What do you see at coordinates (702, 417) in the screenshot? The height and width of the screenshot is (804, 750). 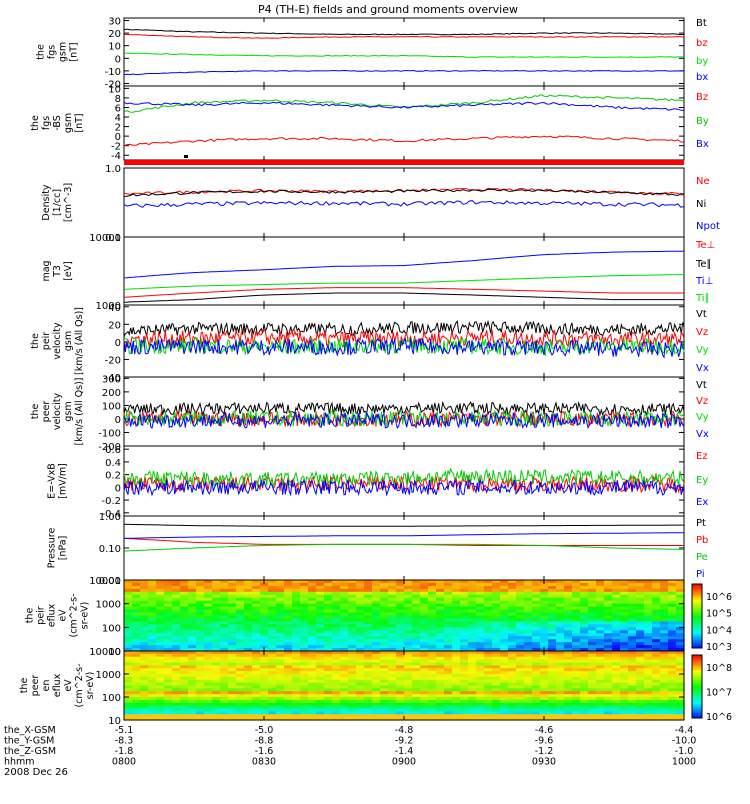 I see `legend-entry: Vy` at bounding box center [702, 417].